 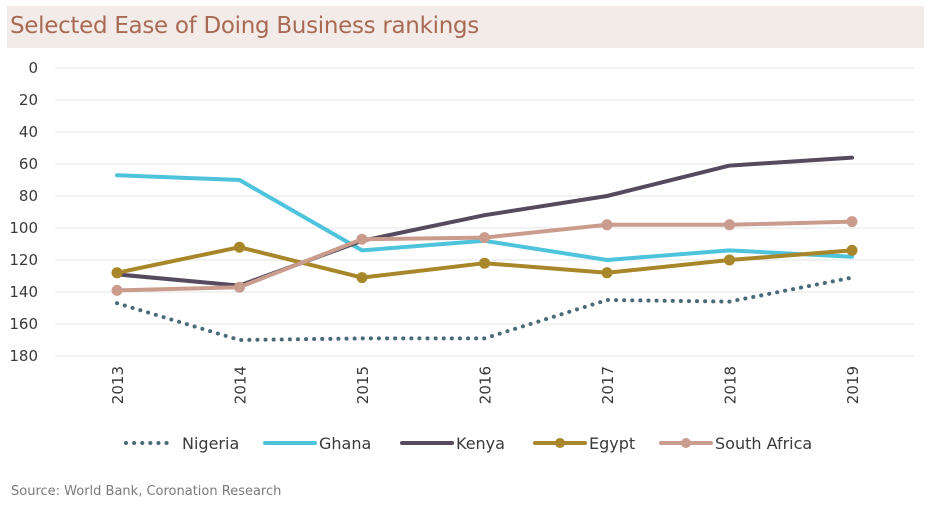 I want to click on y-tick-label: 40, so click(x=28, y=132).